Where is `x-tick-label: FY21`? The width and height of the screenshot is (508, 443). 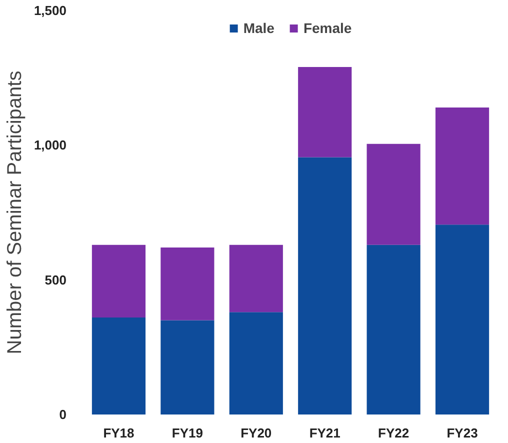
x-tick-label: FY21 is located at coordinates (324, 433).